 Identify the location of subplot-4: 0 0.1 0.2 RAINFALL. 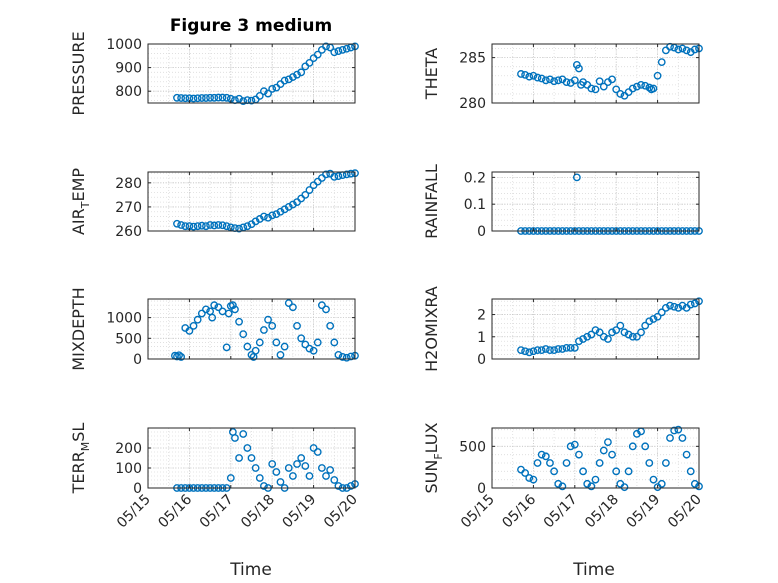
(562, 202).